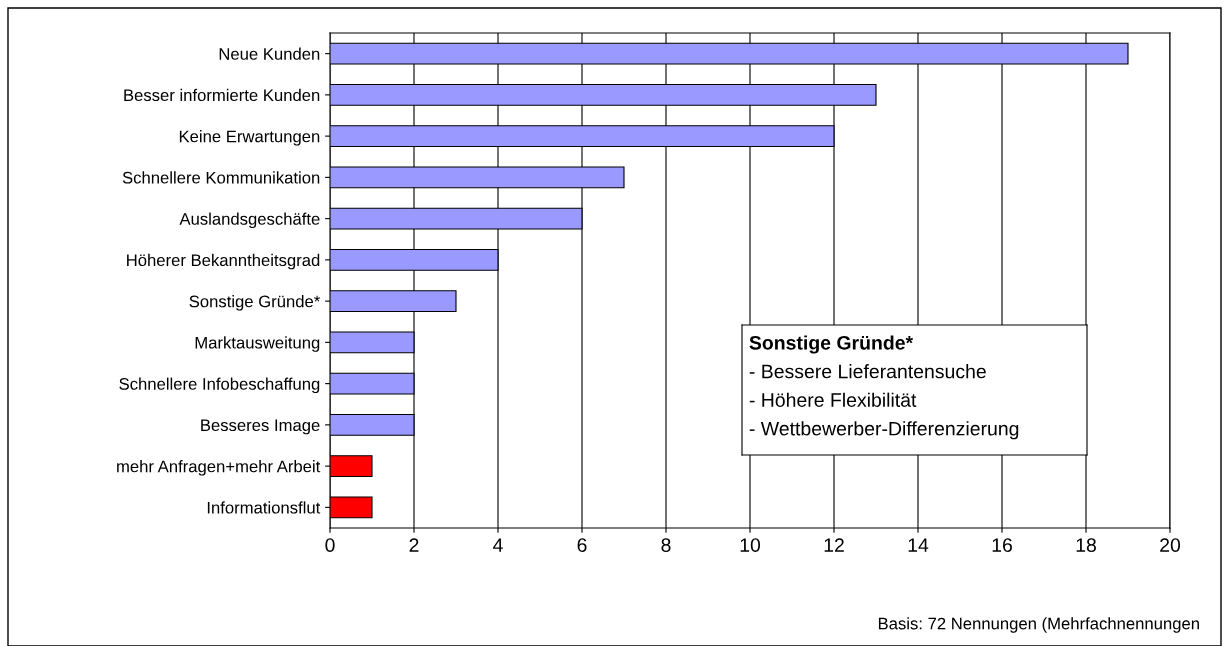  I want to click on y-tick-label: Auslandsgeschäfte, so click(249, 220).